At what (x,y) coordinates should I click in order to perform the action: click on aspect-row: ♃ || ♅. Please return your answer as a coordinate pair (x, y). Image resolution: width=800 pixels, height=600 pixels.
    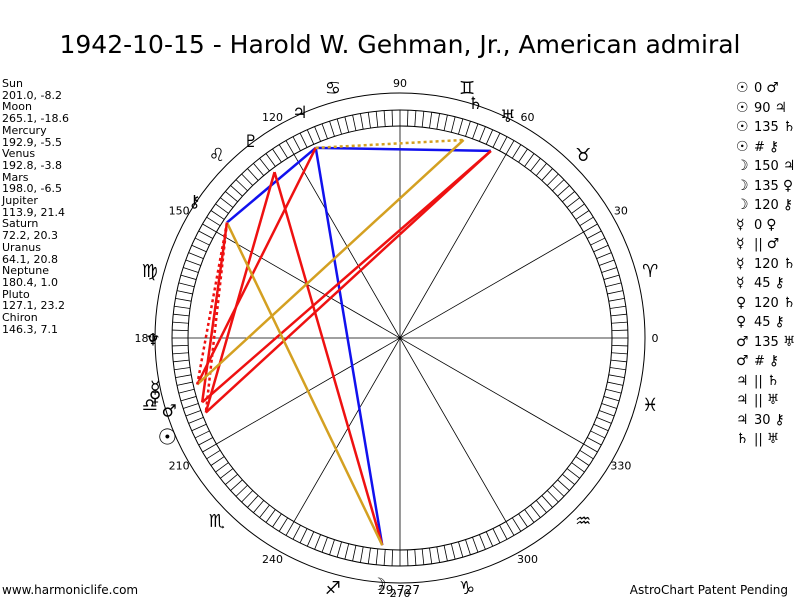
    Looking at the image, I should click on (765, 402).